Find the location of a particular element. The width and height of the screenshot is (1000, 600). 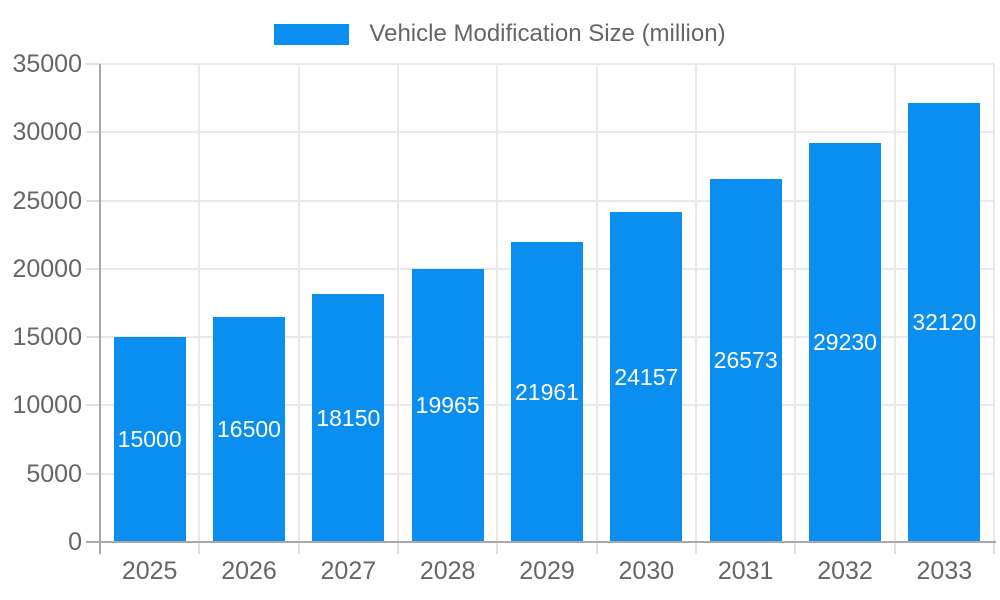

bar: 32120 is located at coordinates (944, 322).